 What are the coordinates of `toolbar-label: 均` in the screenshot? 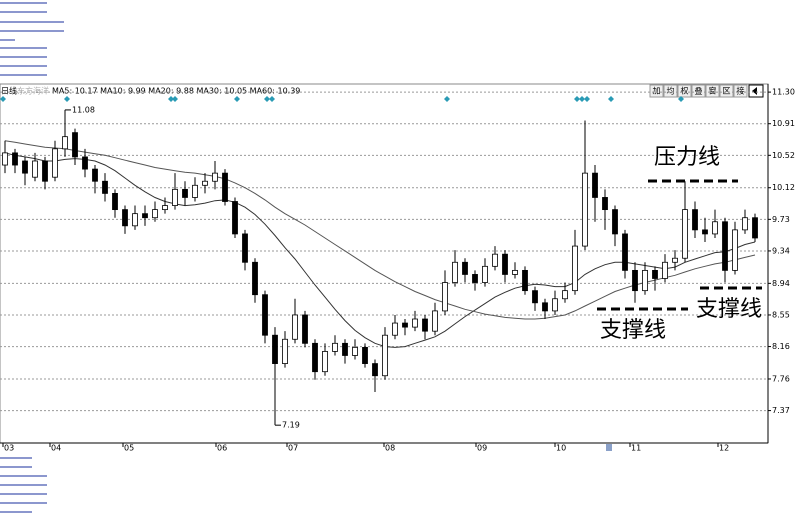 It's located at (671, 91).